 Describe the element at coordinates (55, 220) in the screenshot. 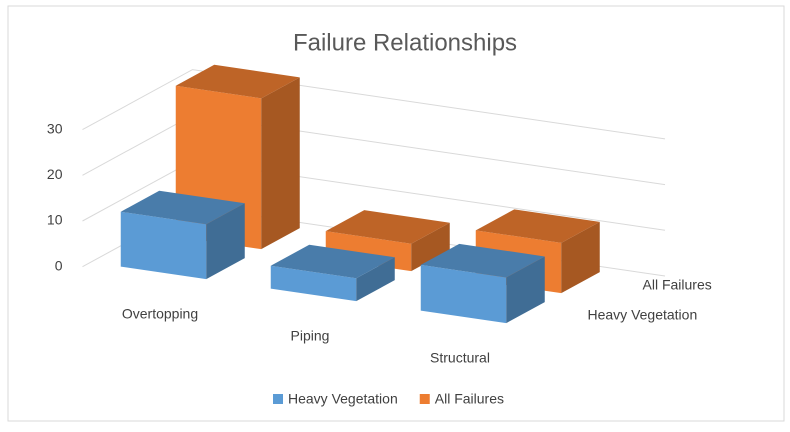

I see `y-tick-label: 10` at that location.